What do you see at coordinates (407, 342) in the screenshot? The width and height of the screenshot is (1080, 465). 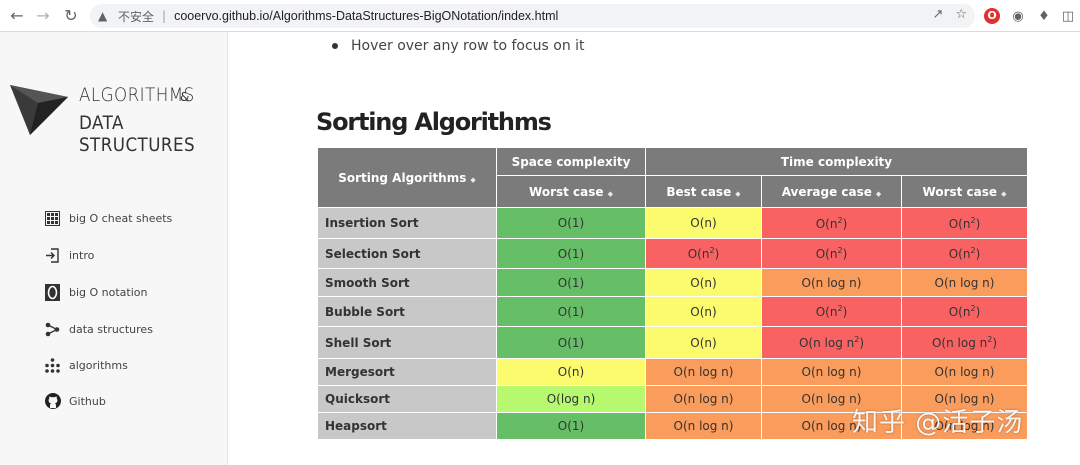 I see `algorithm-name: Shell Sort` at bounding box center [407, 342].